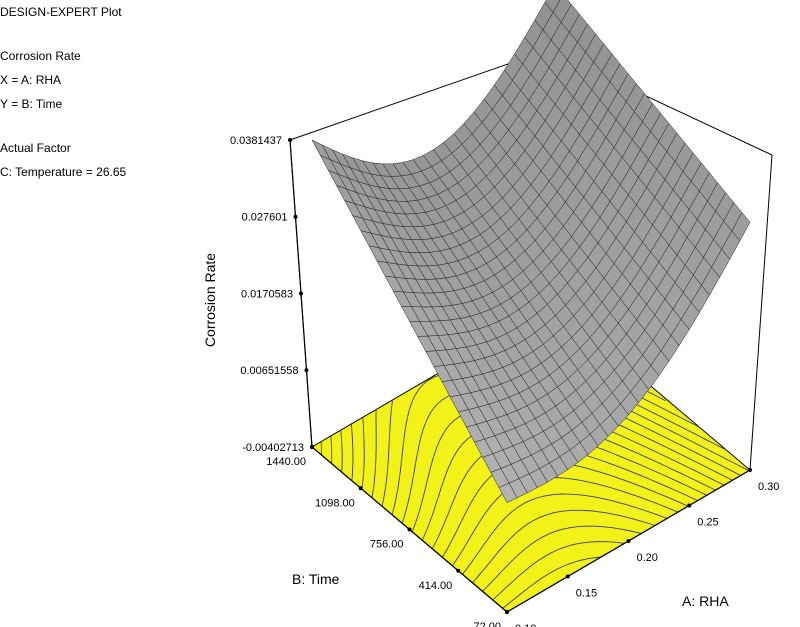  Describe the element at coordinates (256, 141) in the screenshot. I see `z-tick-label: 0.0381437` at that location.